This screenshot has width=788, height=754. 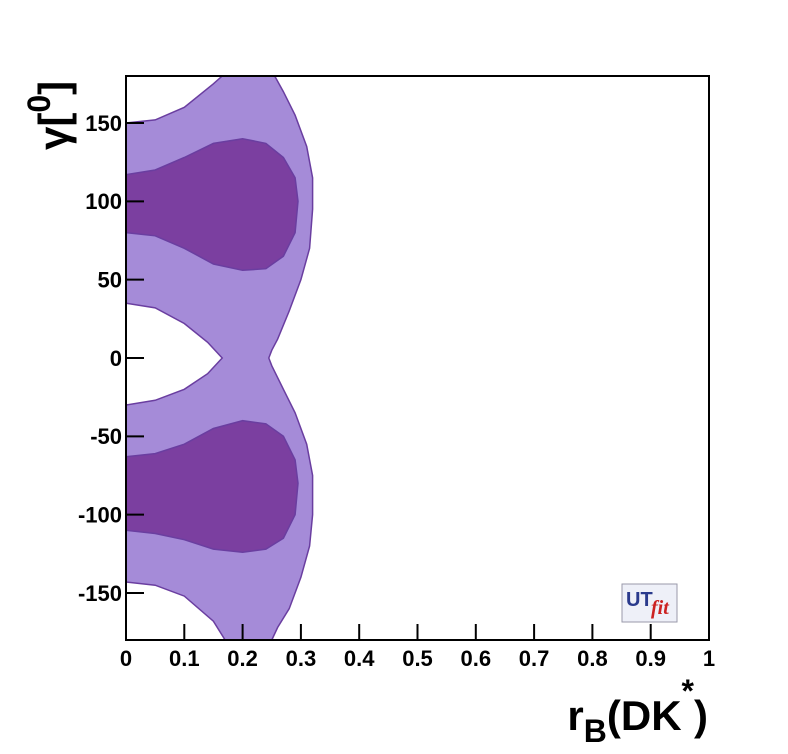 I want to click on x-tick-label: 0.5, so click(x=417, y=658).